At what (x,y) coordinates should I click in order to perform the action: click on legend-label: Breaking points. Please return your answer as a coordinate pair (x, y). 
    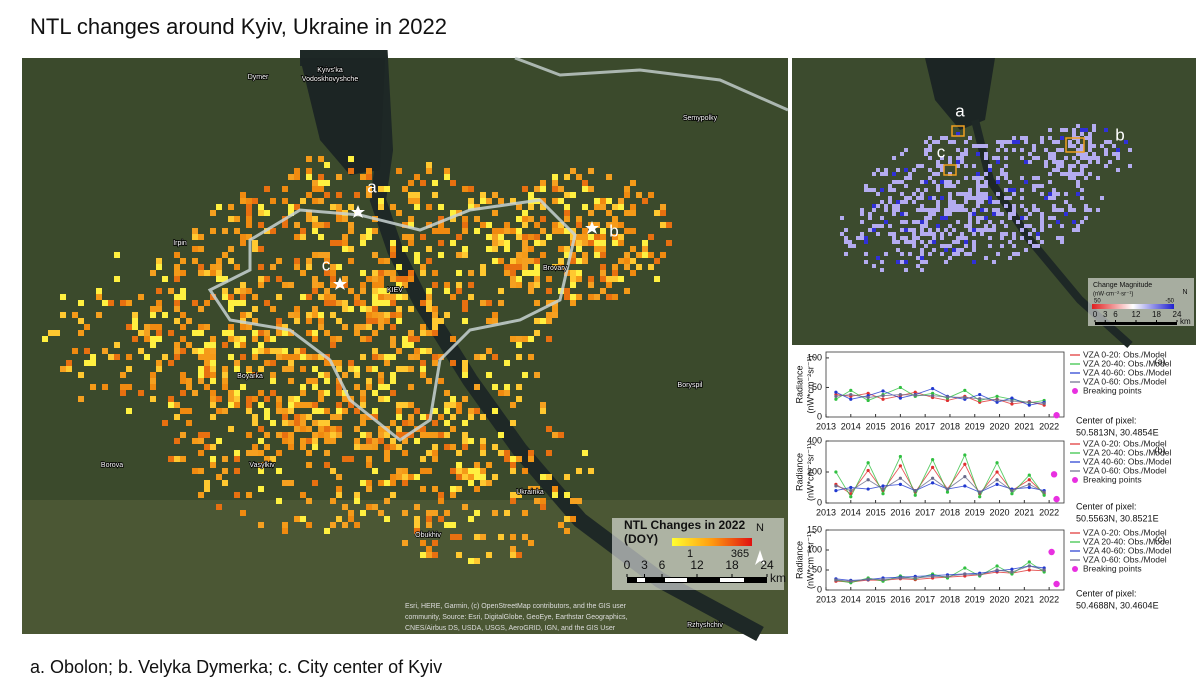
    Looking at the image, I should click on (1112, 479).